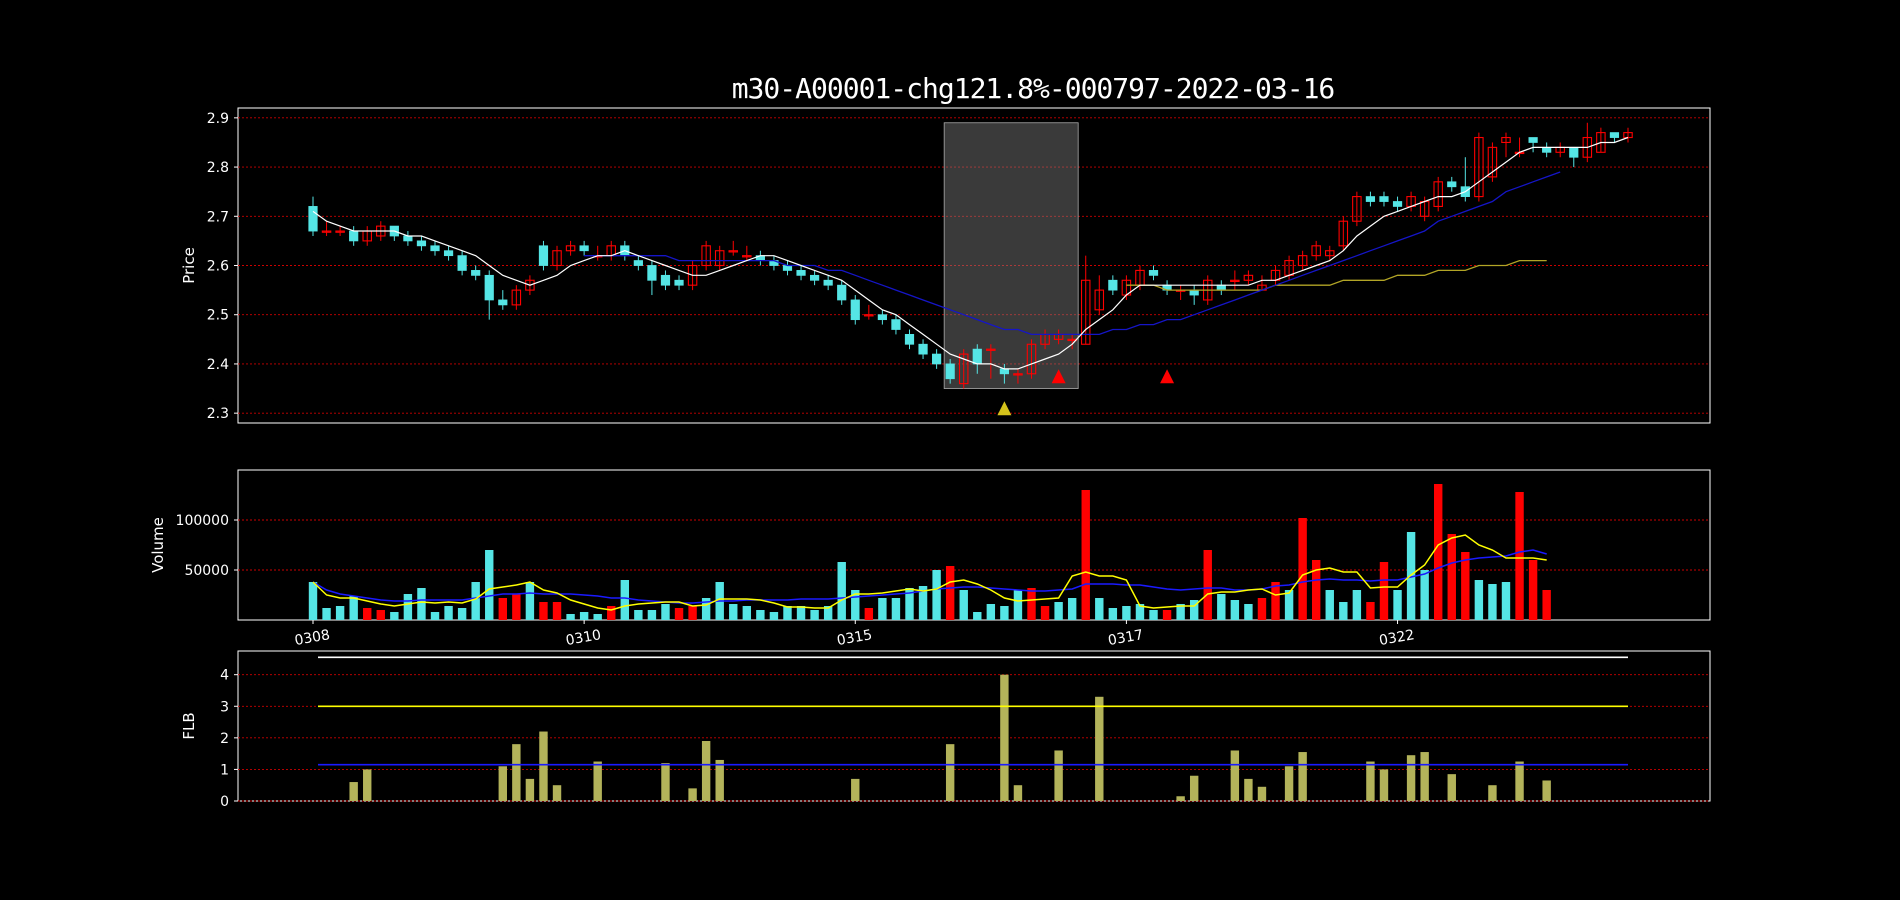  Describe the element at coordinates (224, 707) in the screenshot. I see `ytick-label-flb: 3` at that location.